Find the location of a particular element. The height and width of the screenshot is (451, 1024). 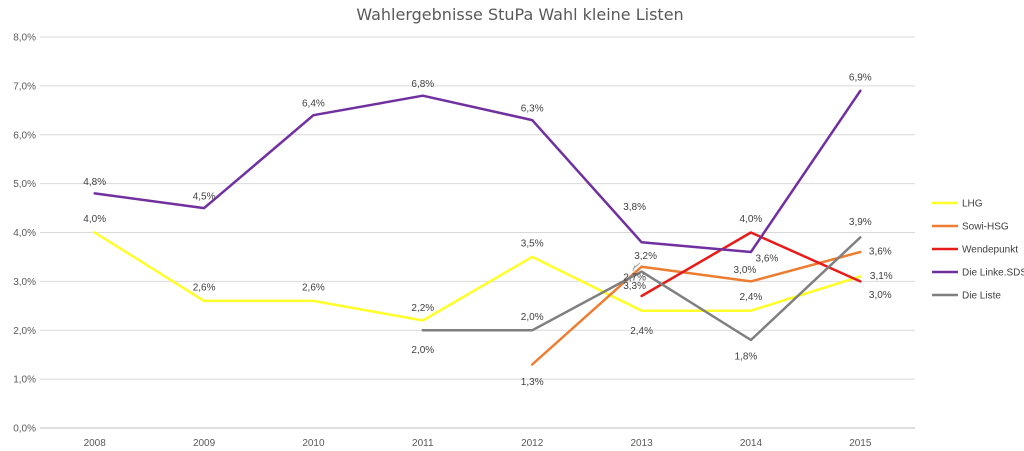

x-tick-label: 2011 is located at coordinates (423, 443).